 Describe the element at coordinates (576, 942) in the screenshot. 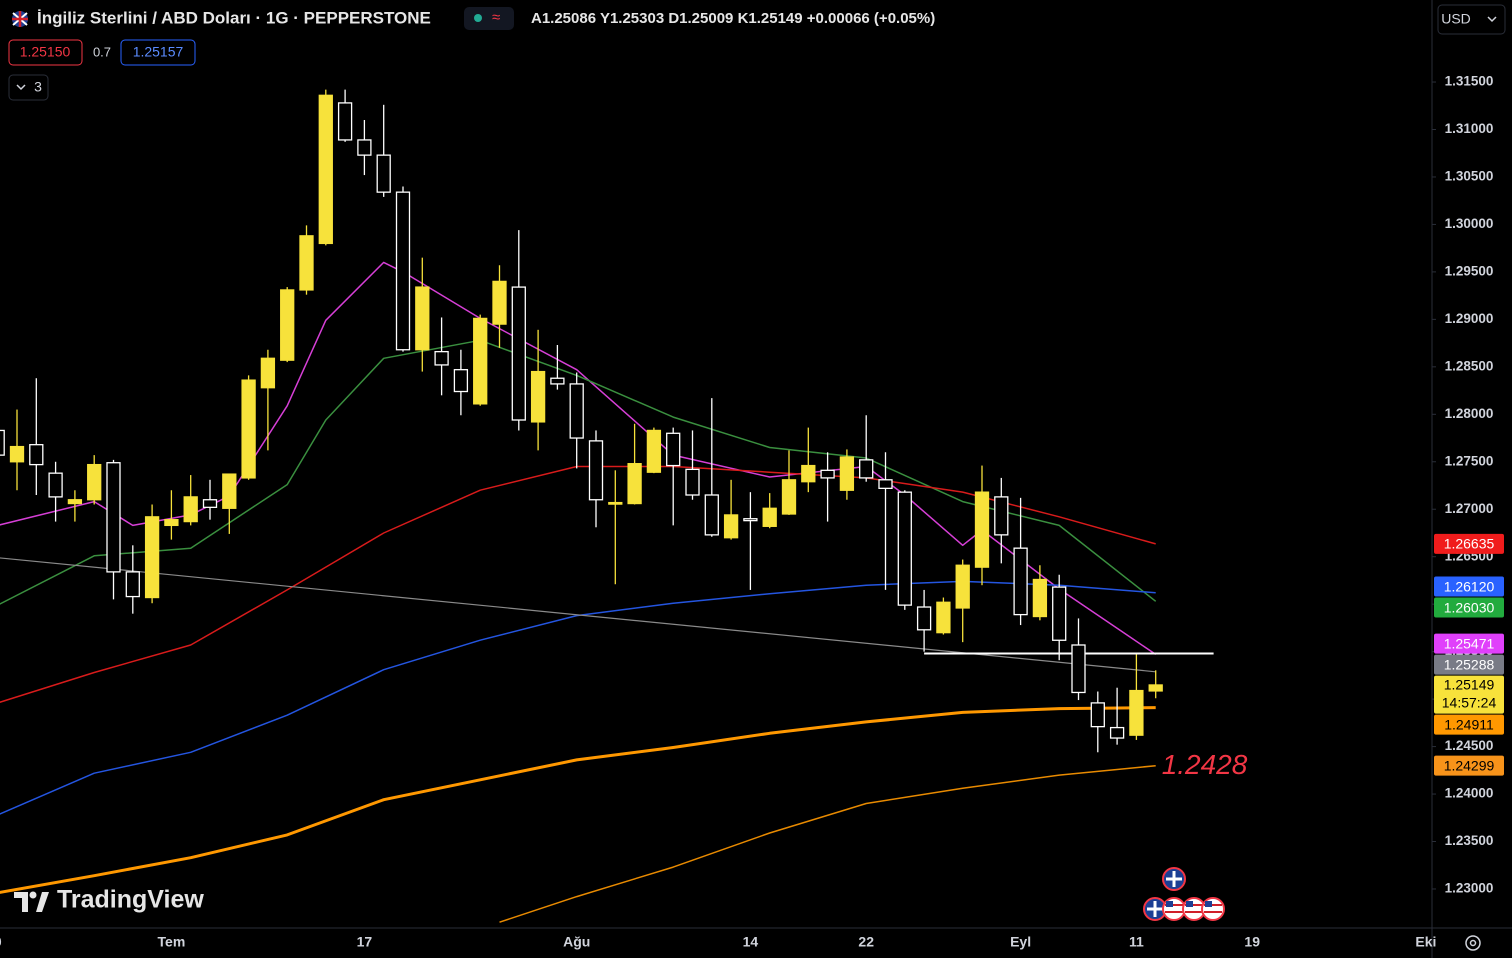

I see `x-tick-label: Ağu` at that location.